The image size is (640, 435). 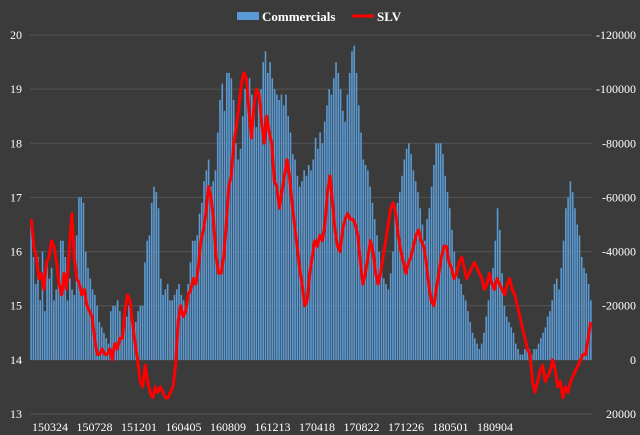 I want to click on x-tick-label: 151201, so click(x=139, y=427).